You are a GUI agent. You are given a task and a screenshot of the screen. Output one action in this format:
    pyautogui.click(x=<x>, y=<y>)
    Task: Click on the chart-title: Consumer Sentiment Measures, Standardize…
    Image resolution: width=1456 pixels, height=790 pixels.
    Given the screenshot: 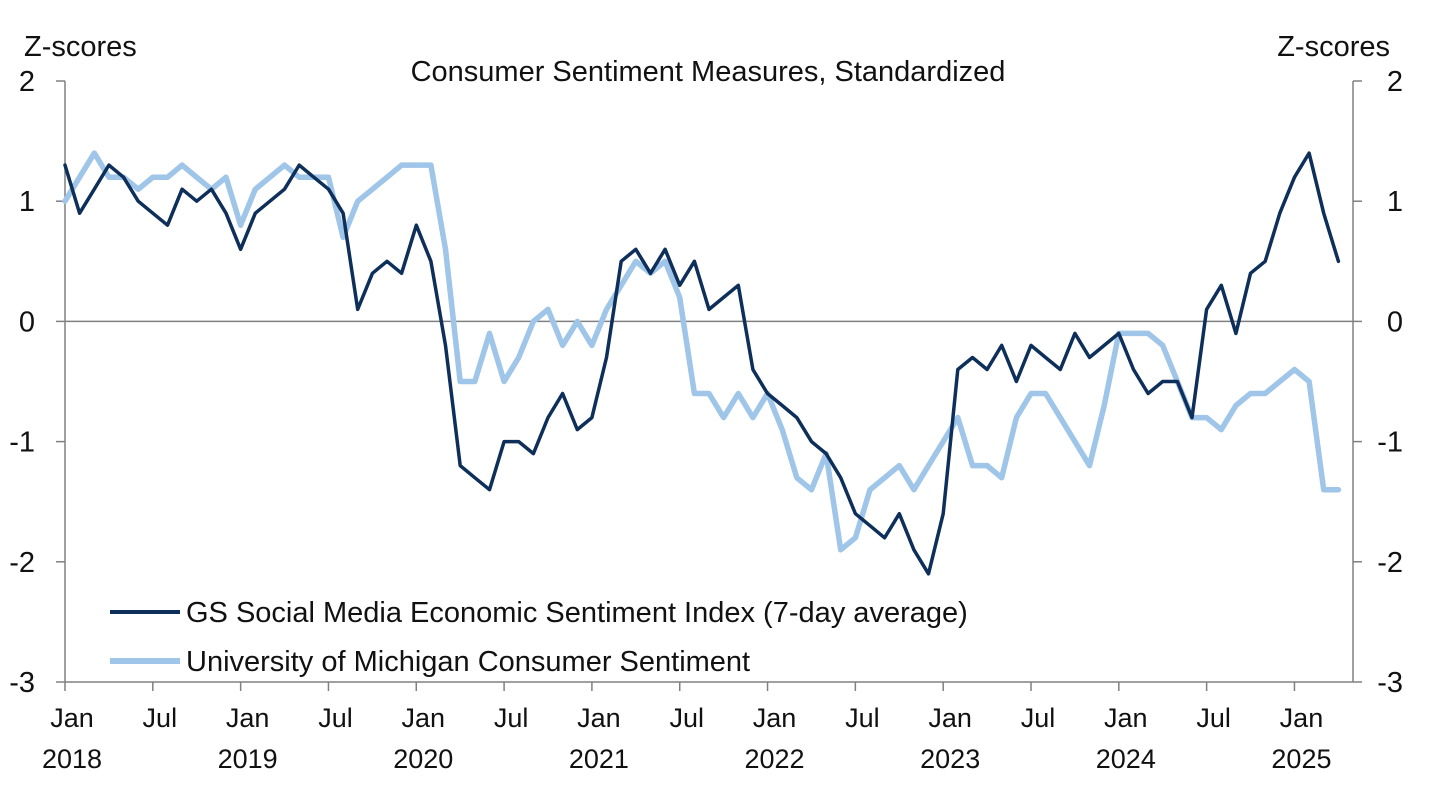 What is the action you would take?
    pyautogui.click(x=708, y=72)
    